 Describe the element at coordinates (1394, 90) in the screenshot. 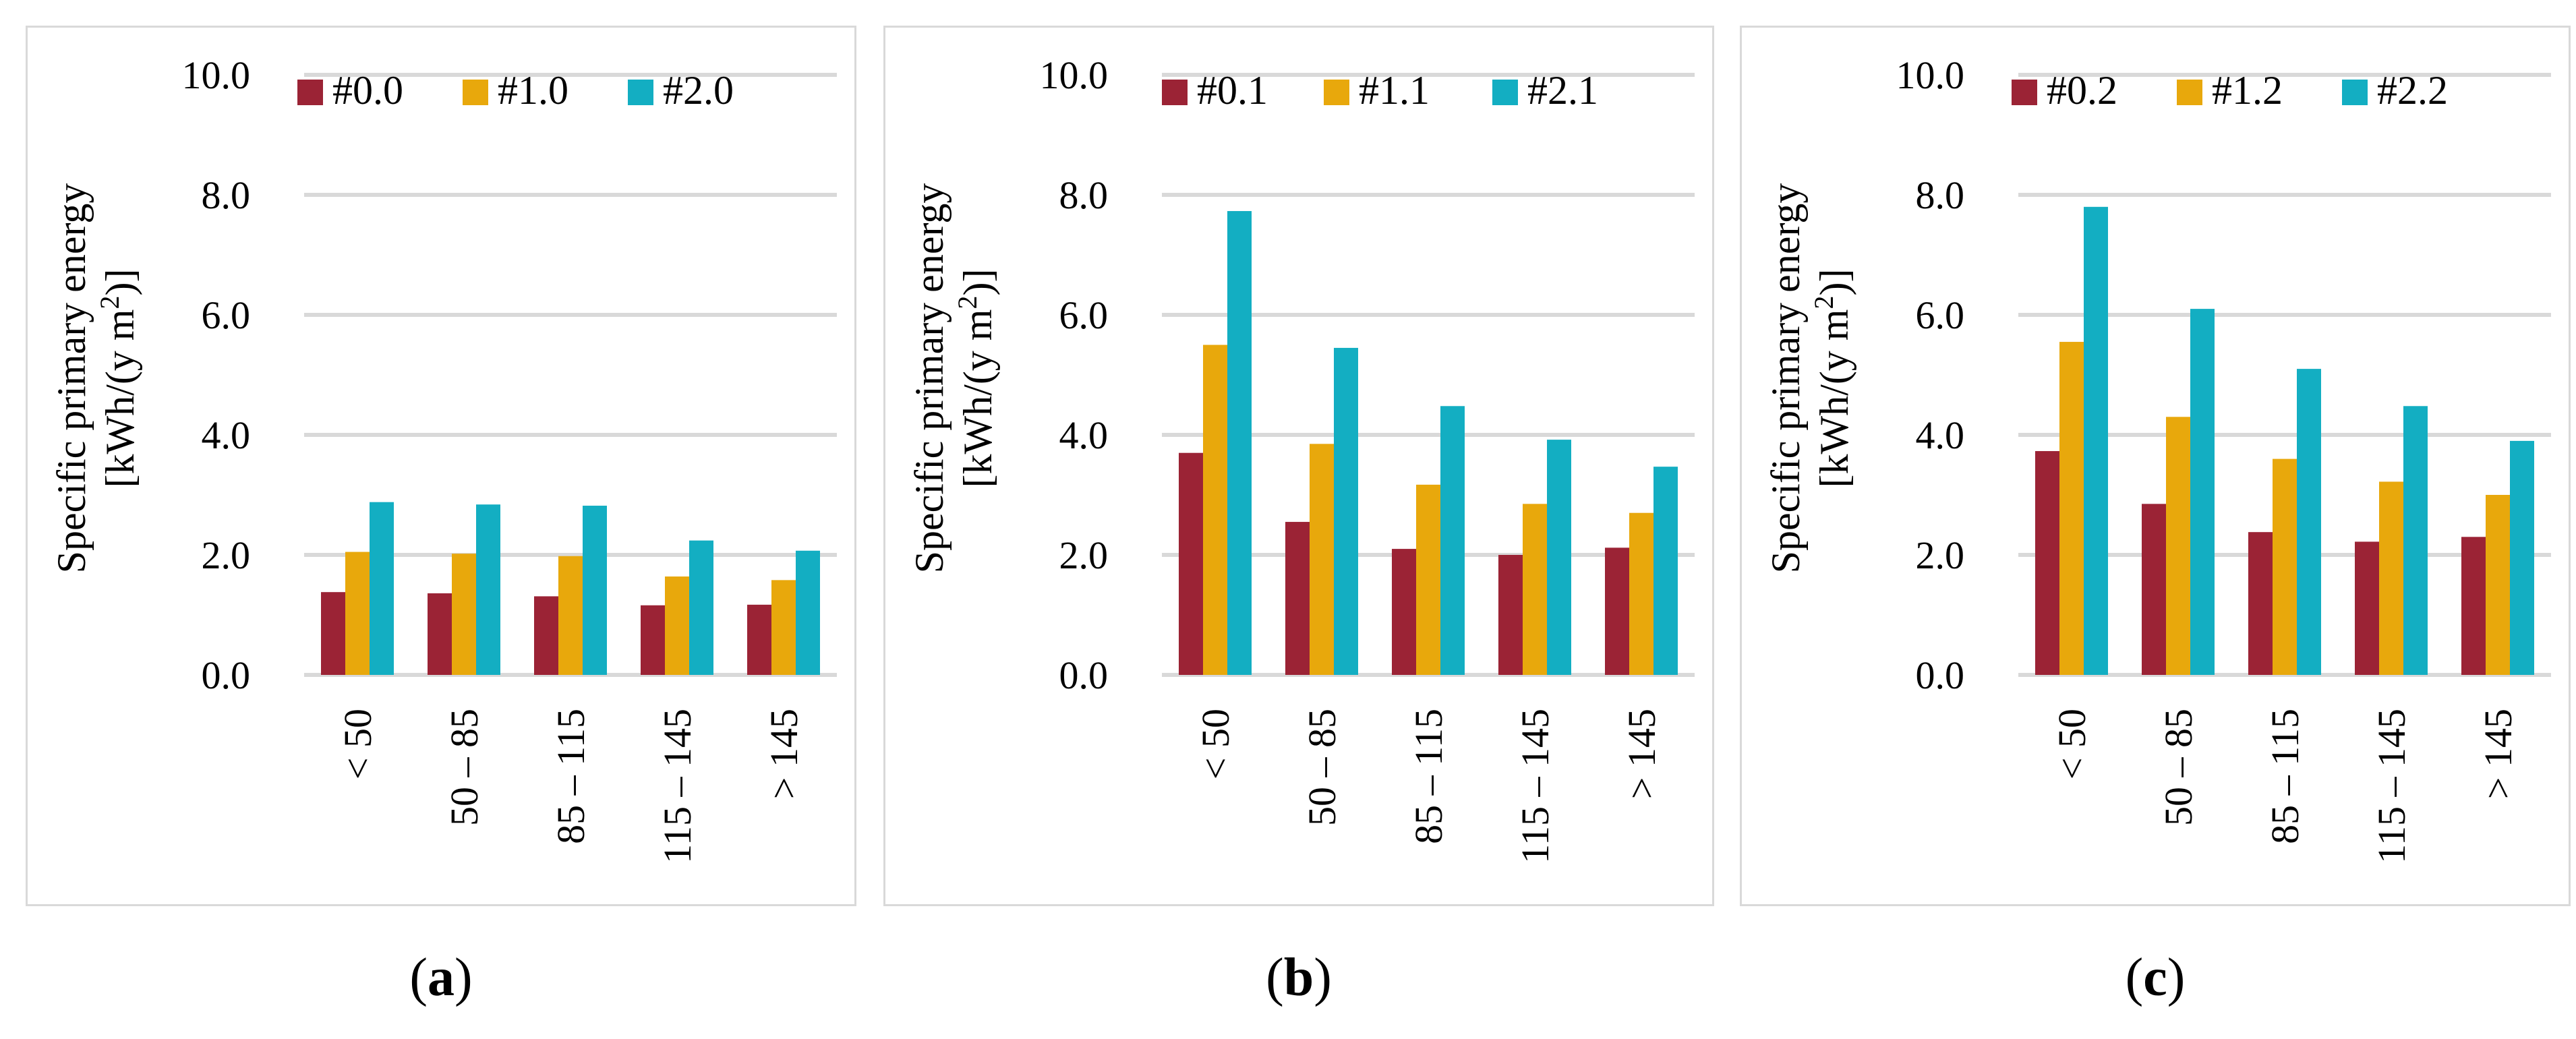

I see `legend-label: #1.1` at that location.